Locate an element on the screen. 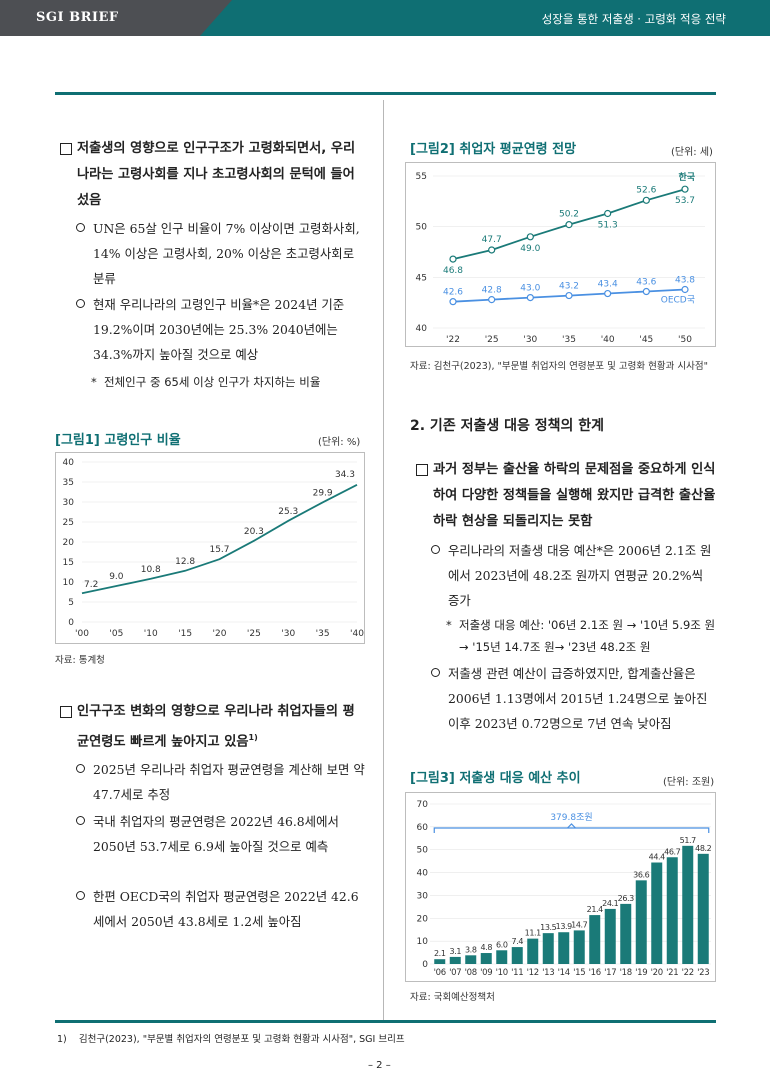 The width and height of the screenshot is (770, 1089). fig3-data-label: 3.1 is located at coordinates (455, 951).